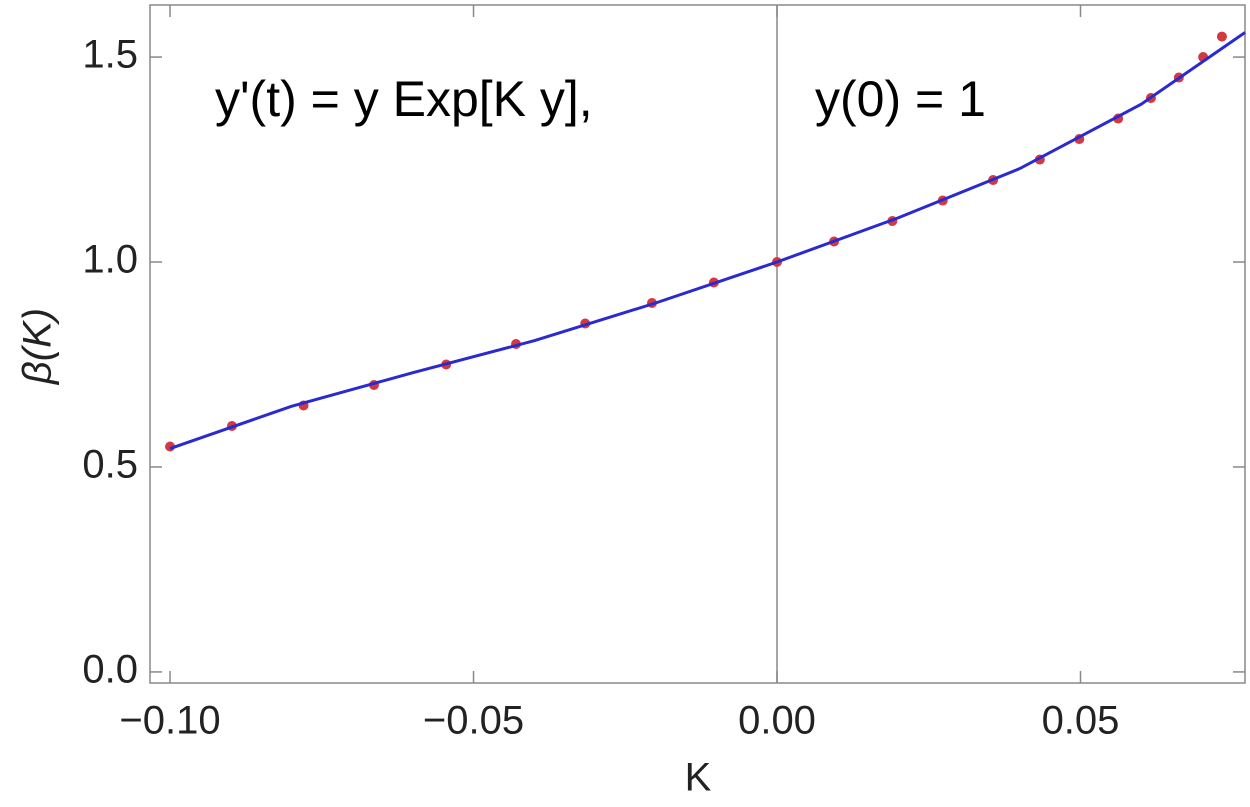  Describe the element at coordinates (110, 669) in the screenshot. I see `y-tick-label: 0.0` at that location.